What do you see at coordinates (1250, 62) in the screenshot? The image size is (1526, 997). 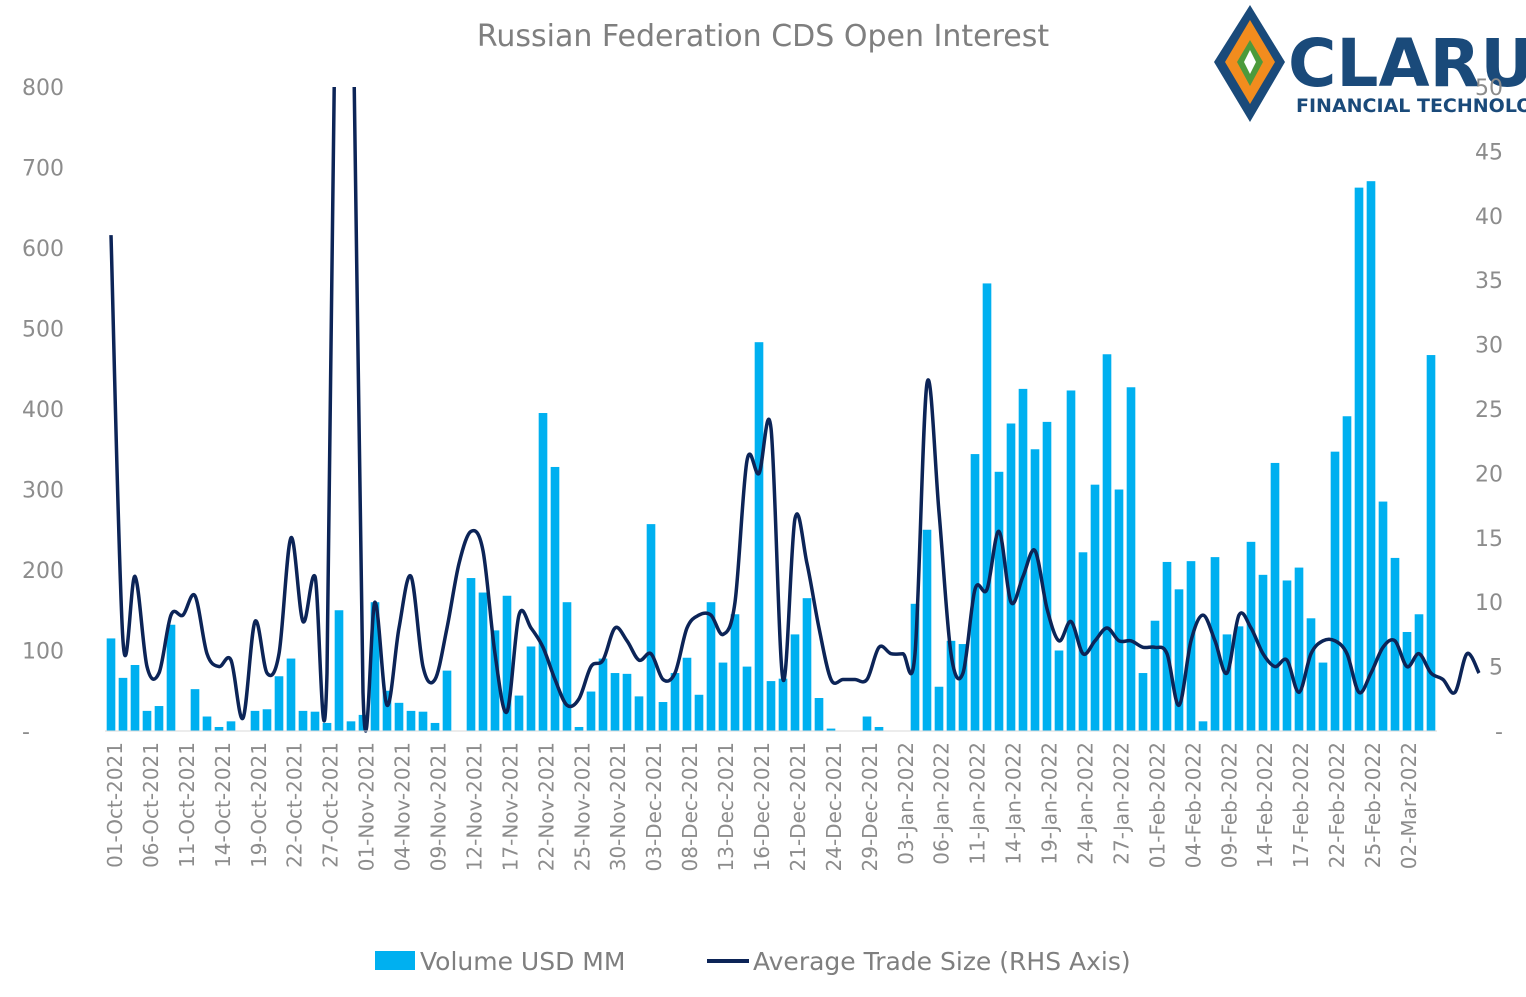 I see `logo-diamond-center` at bounding box center [1250, 62].